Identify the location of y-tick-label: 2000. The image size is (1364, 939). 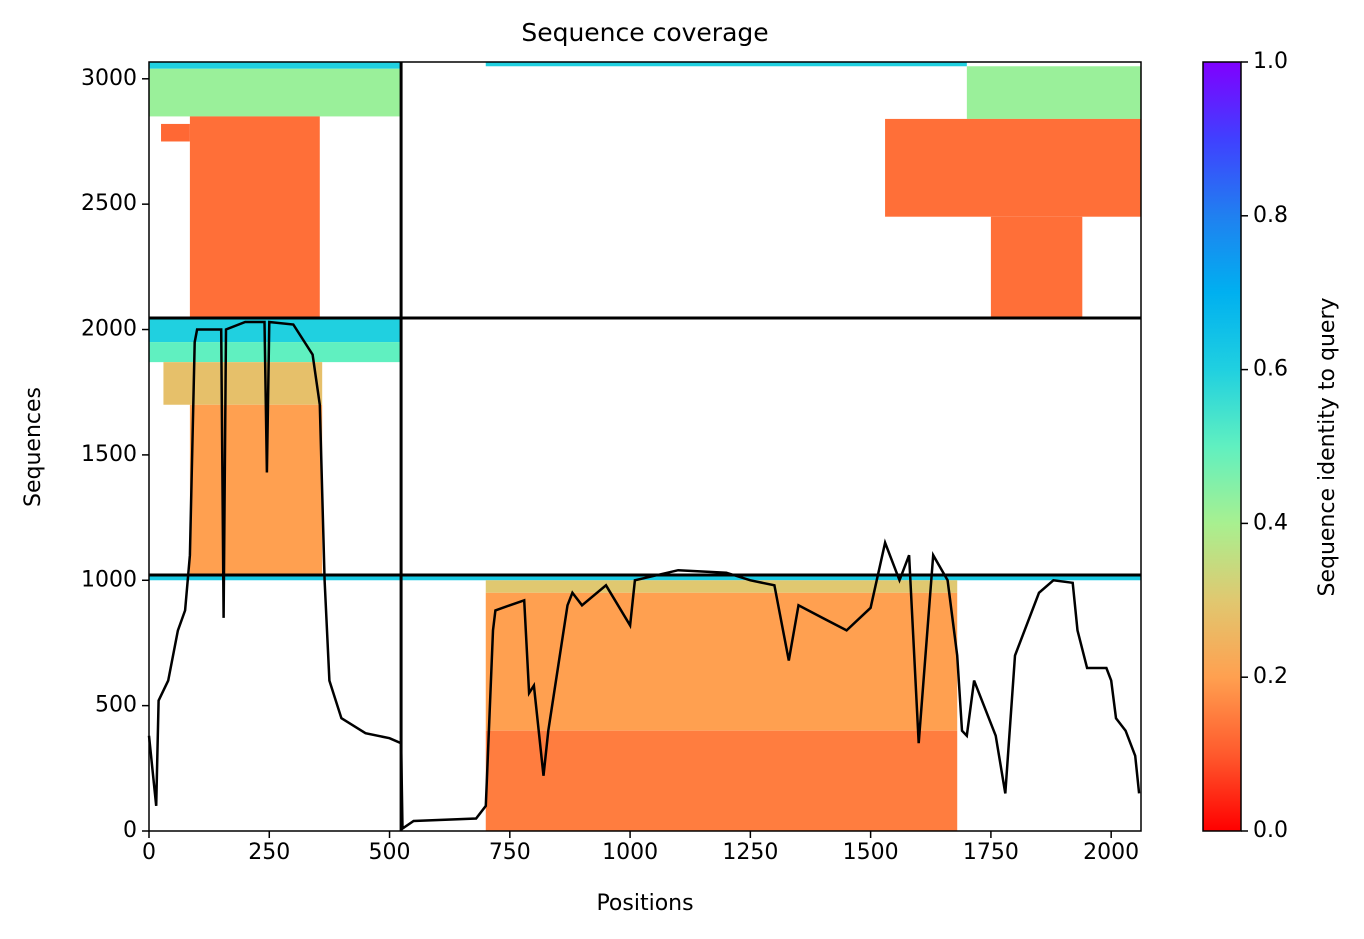
(109, 329).